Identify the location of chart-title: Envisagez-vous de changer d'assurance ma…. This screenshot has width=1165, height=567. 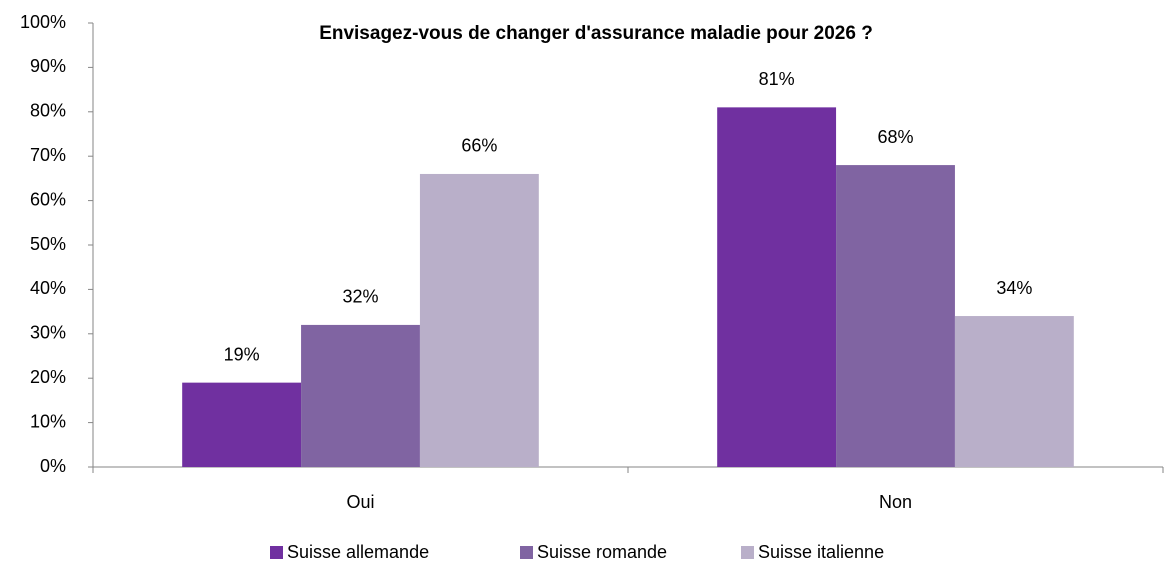
(596, 33).